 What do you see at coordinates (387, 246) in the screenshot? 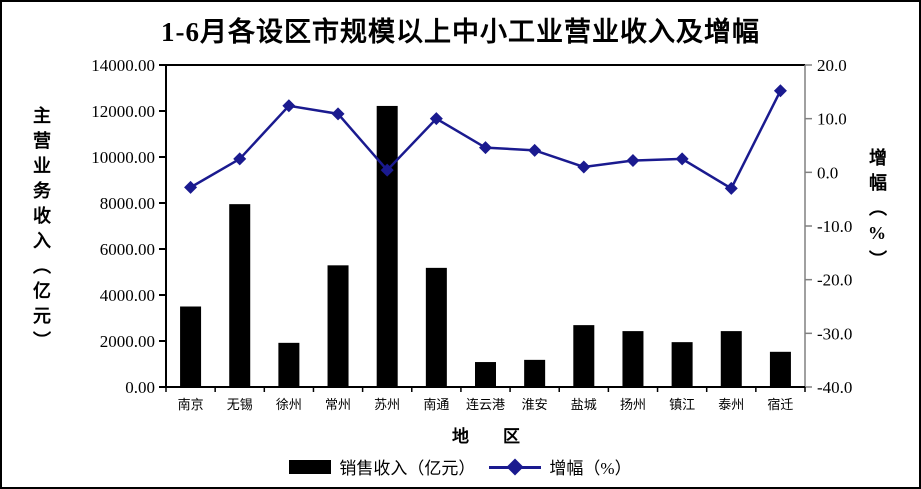
I see `bar-苏州` at bounding box center [387, 246].